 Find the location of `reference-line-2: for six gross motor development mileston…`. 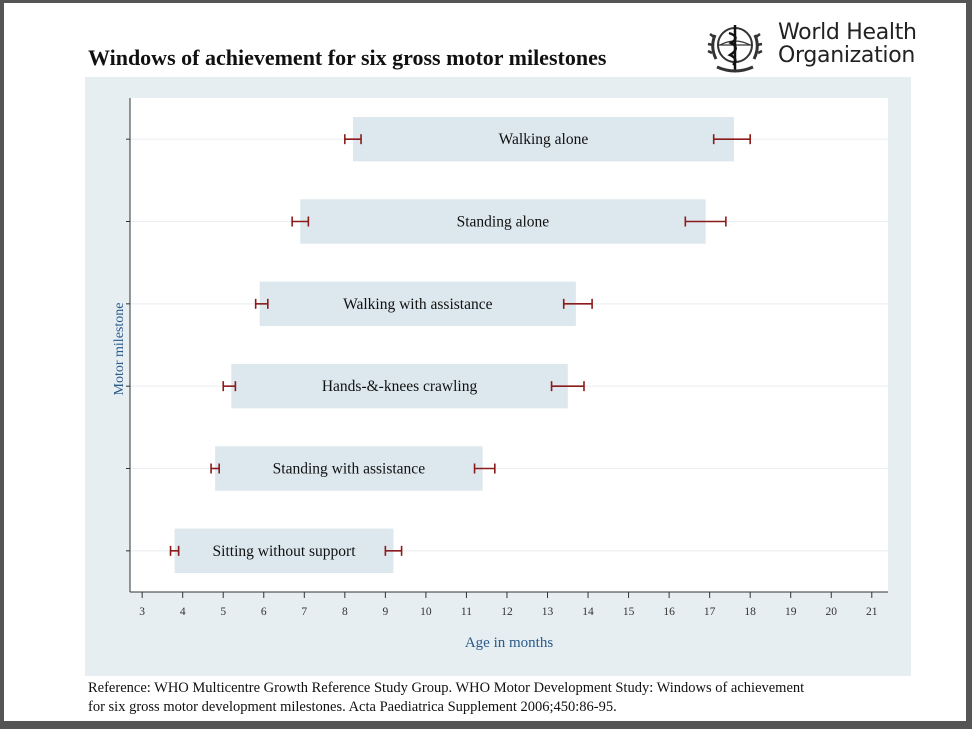

reference-line-2: for six gross motor development mileston… is located at coordinates (352, 707).